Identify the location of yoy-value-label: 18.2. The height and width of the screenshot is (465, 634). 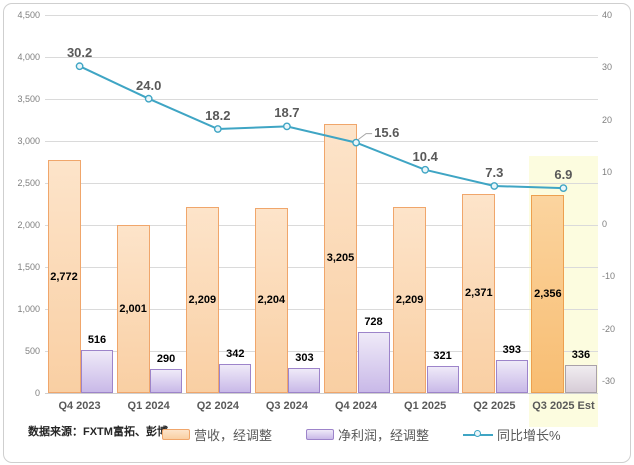
(218, 115).